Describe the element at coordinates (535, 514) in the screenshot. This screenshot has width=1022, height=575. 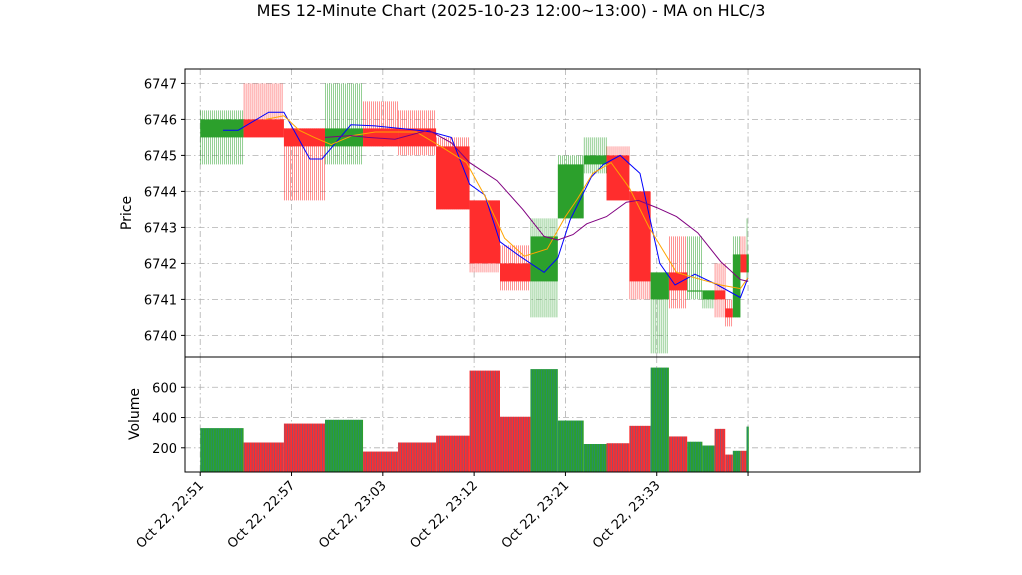
I see `x-tick-label: Oct 22, 23:21` at that location.